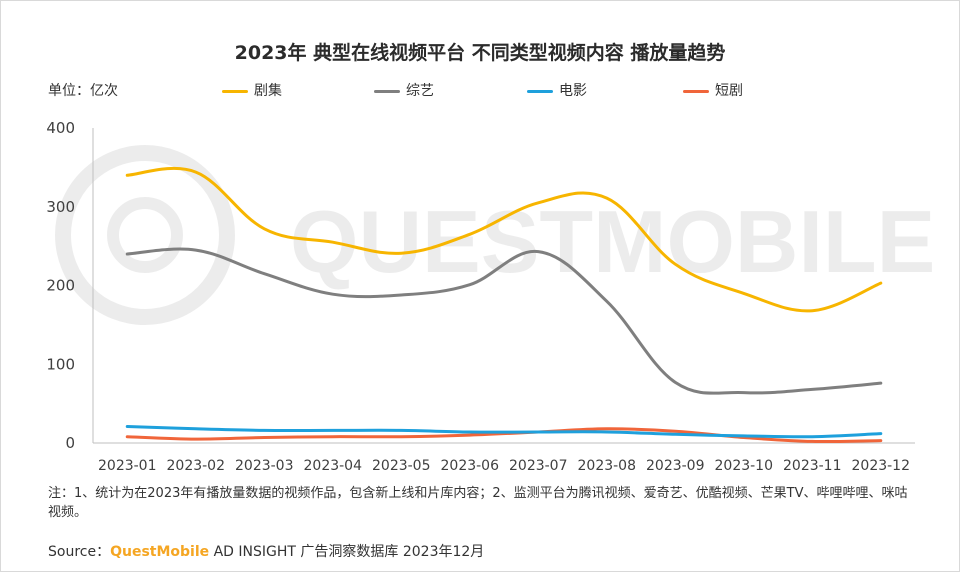  Describe the element at coordinates (264, 466) in the screenshot. I see `x-tick-label: 2023-03` at that location.